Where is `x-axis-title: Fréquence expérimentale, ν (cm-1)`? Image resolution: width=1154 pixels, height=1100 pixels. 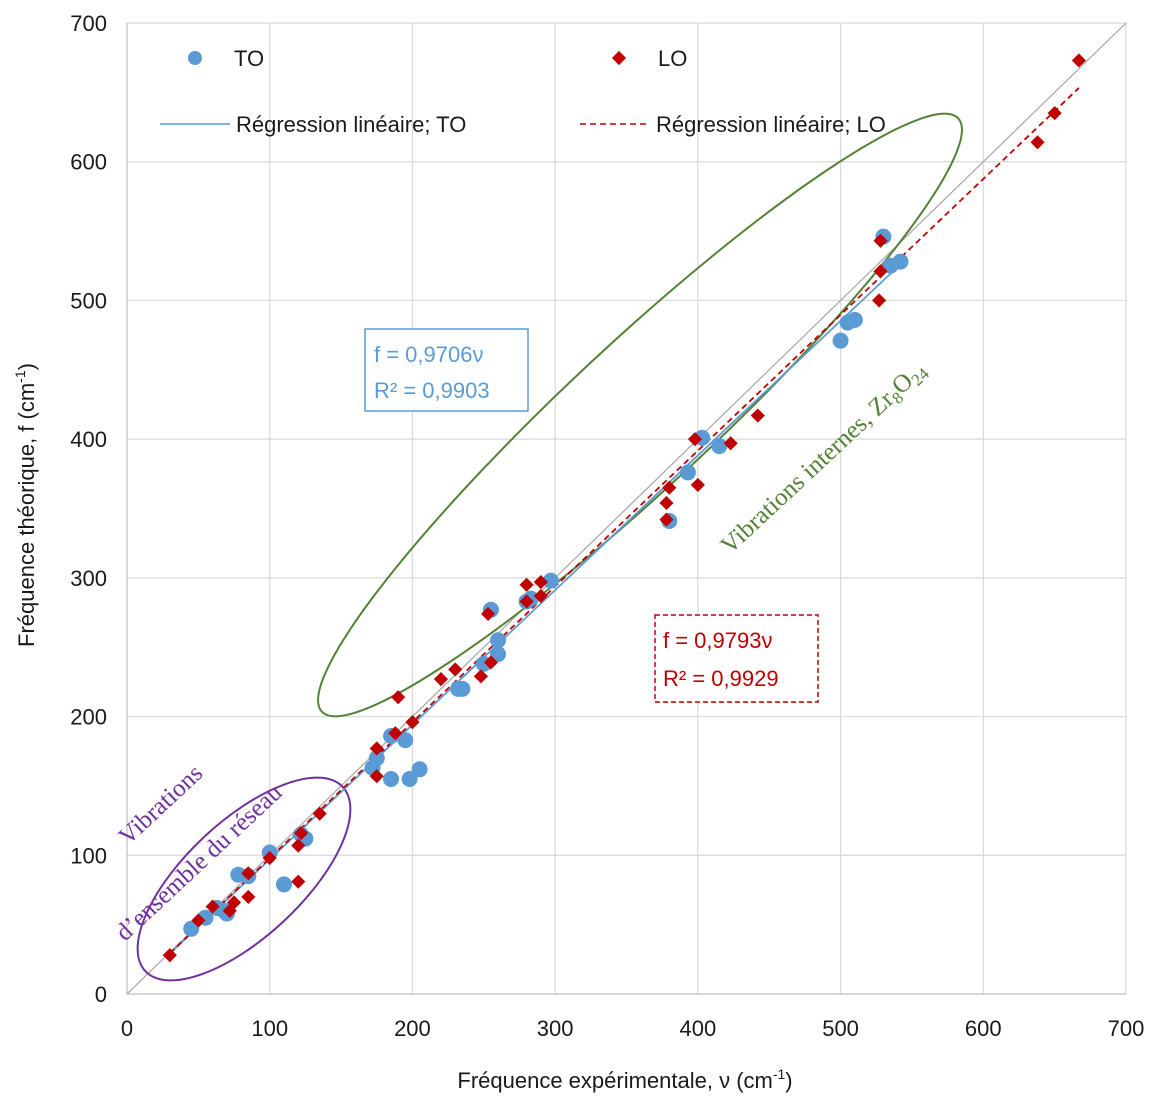
x-axis-title: Fréquence expérimentale, ν (cm-1) is located at coordinates (624, 1079).